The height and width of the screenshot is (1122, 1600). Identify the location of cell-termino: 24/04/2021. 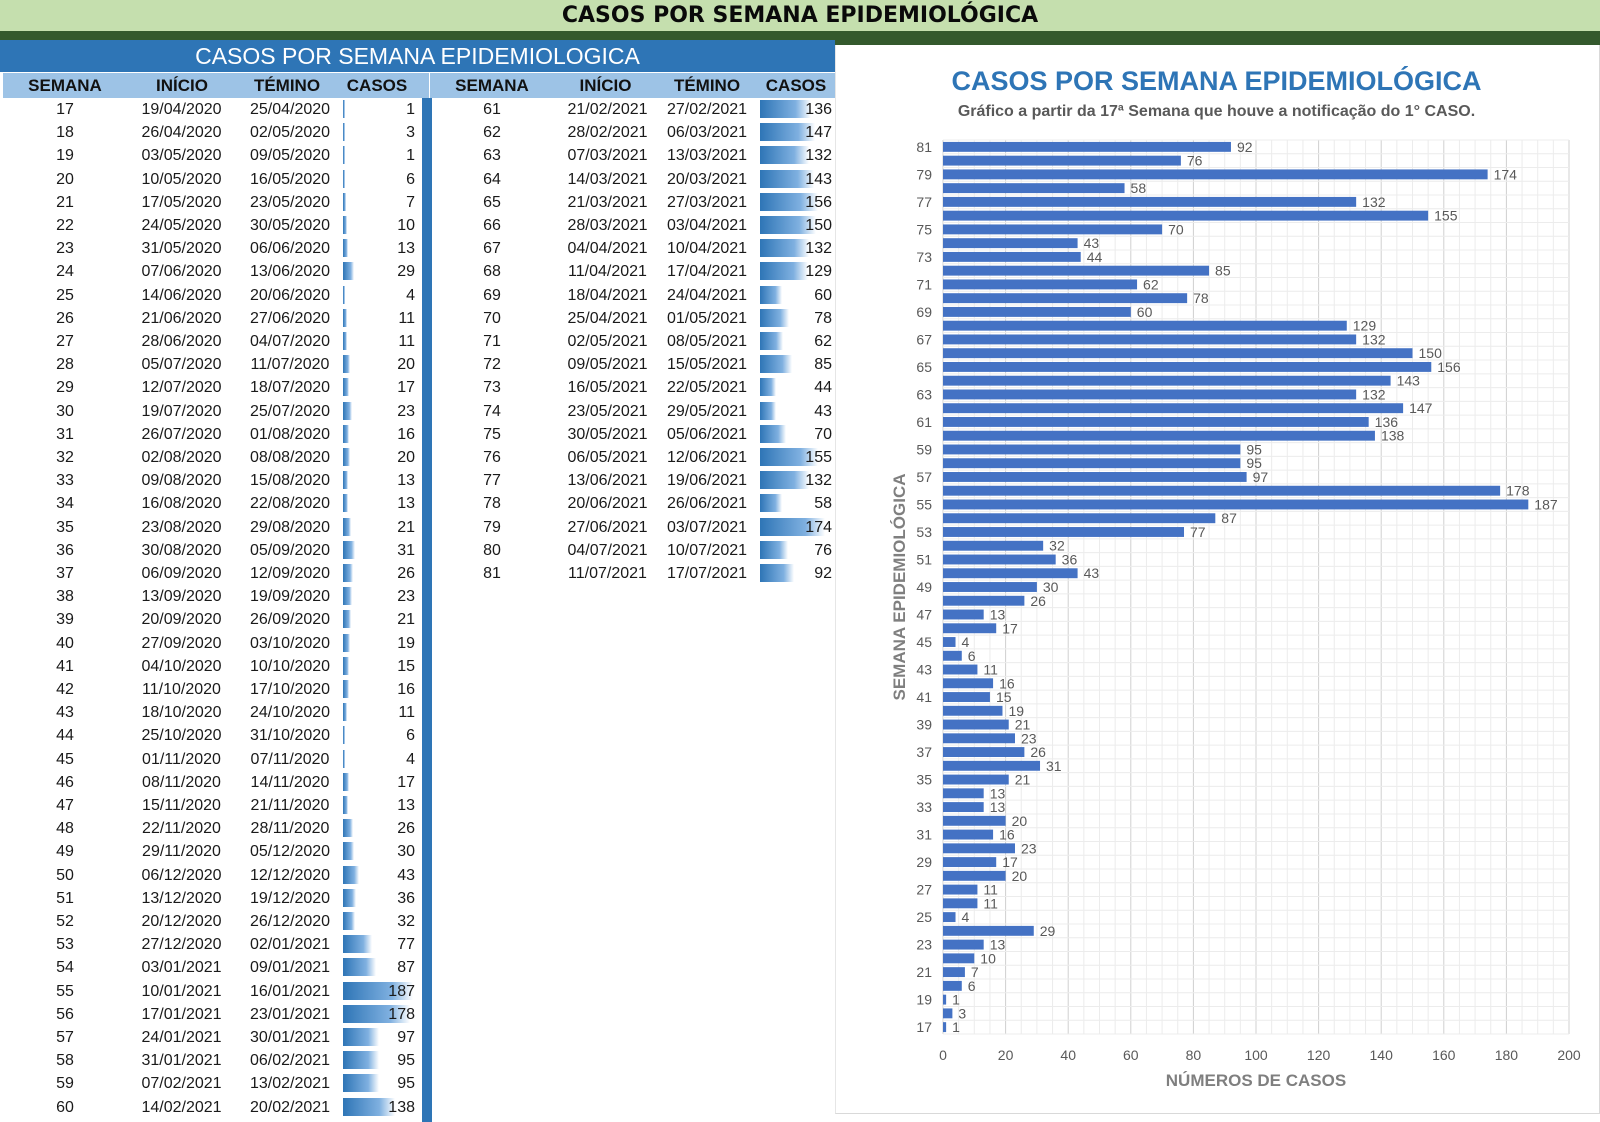
(707, 295).